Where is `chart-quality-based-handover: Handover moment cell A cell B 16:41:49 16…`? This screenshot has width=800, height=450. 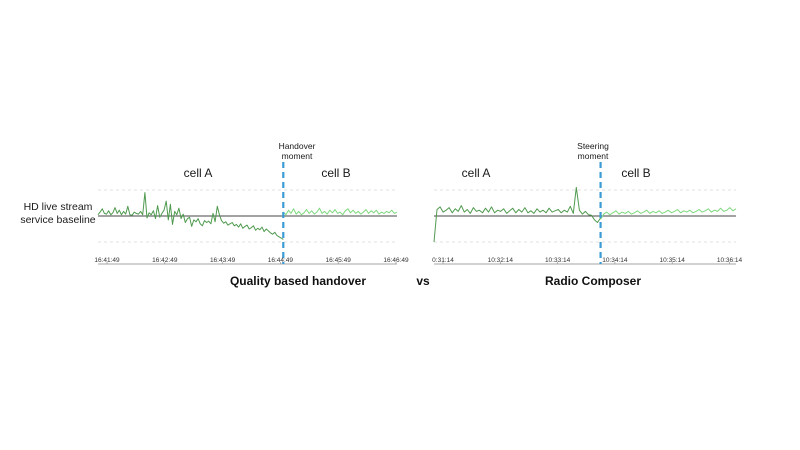
chart-quality-based-handover: Handover moment cell A cell B 16:41:49 16… is located at coordinates (251, 214).